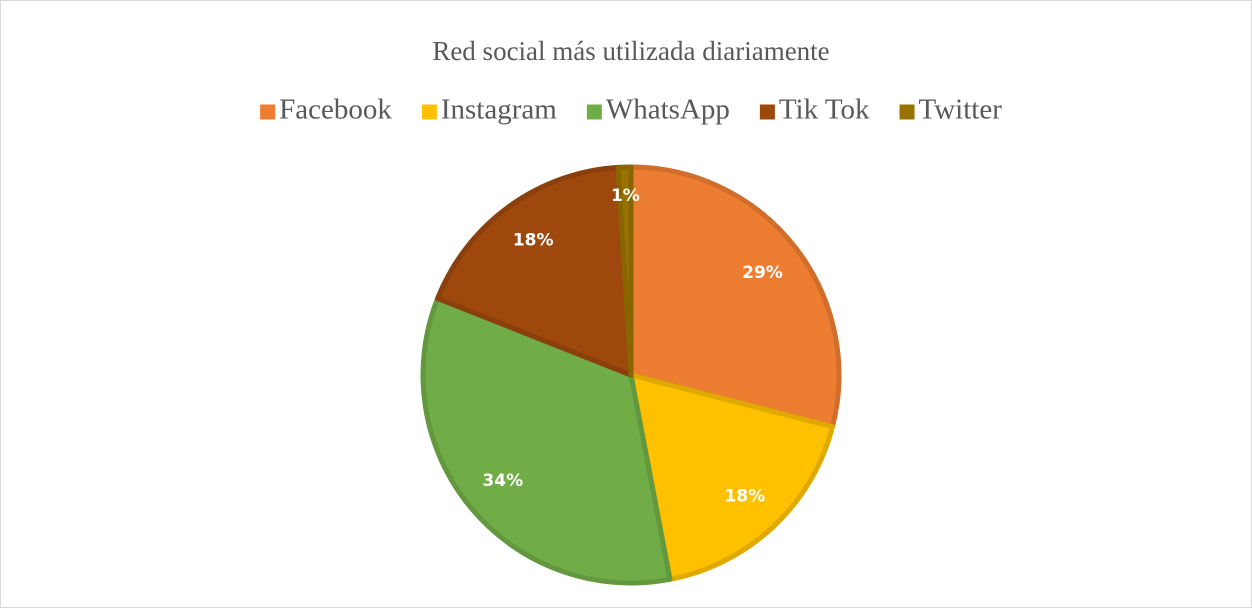 Image resolution: width=1252 pixels, height=608 pixels. What do you see at coordinates (625, 196) in the screenshot?
I see `data-label: 1%` at bounding box center [625, 196].